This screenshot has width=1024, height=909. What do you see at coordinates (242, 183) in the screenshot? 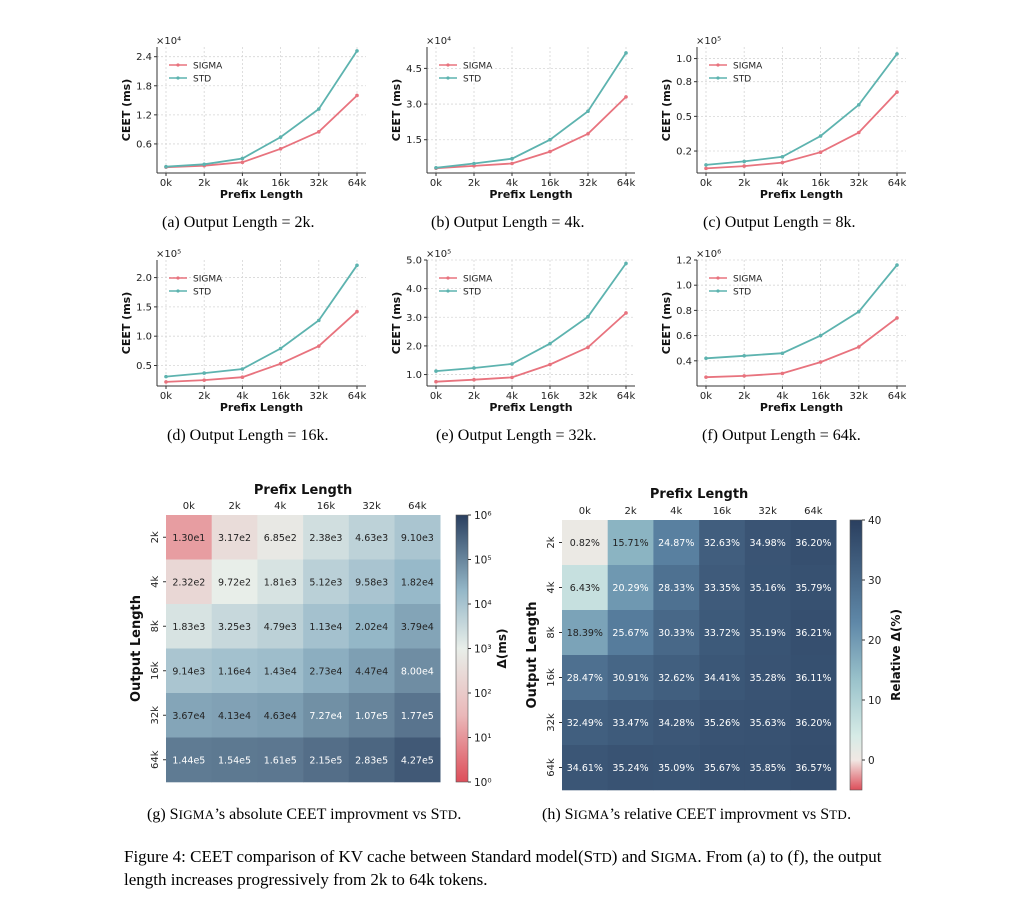
I see `x-tick-label-a: 4k` at bounding box center [242, 183].